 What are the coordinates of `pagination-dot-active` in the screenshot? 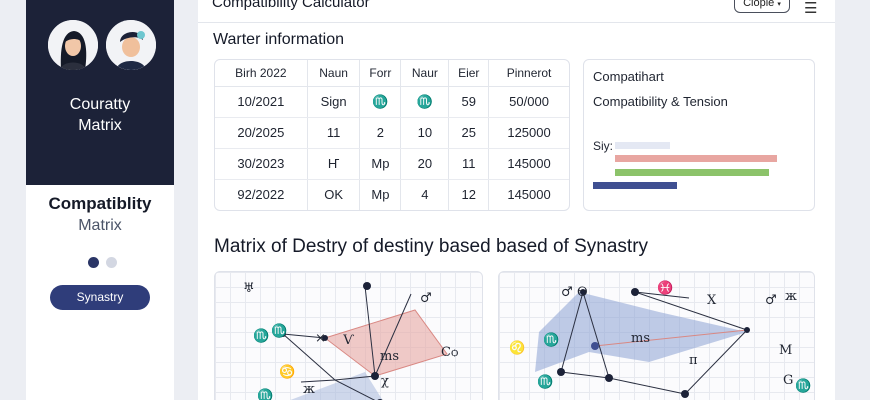 It's located at (93, 262).